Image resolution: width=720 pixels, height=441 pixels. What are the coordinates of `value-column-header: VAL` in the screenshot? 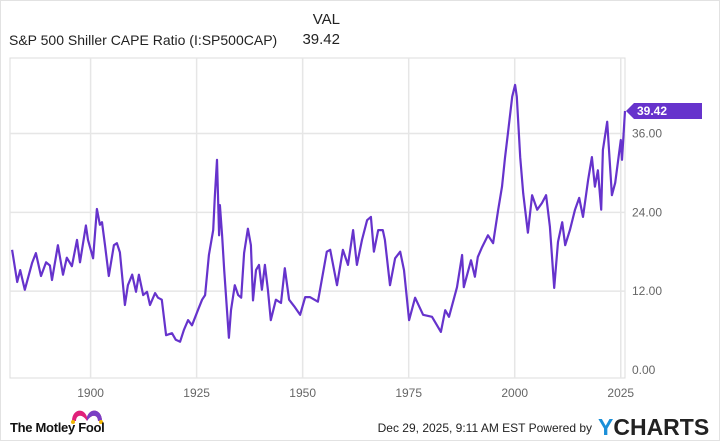 It's located at (326, 19).